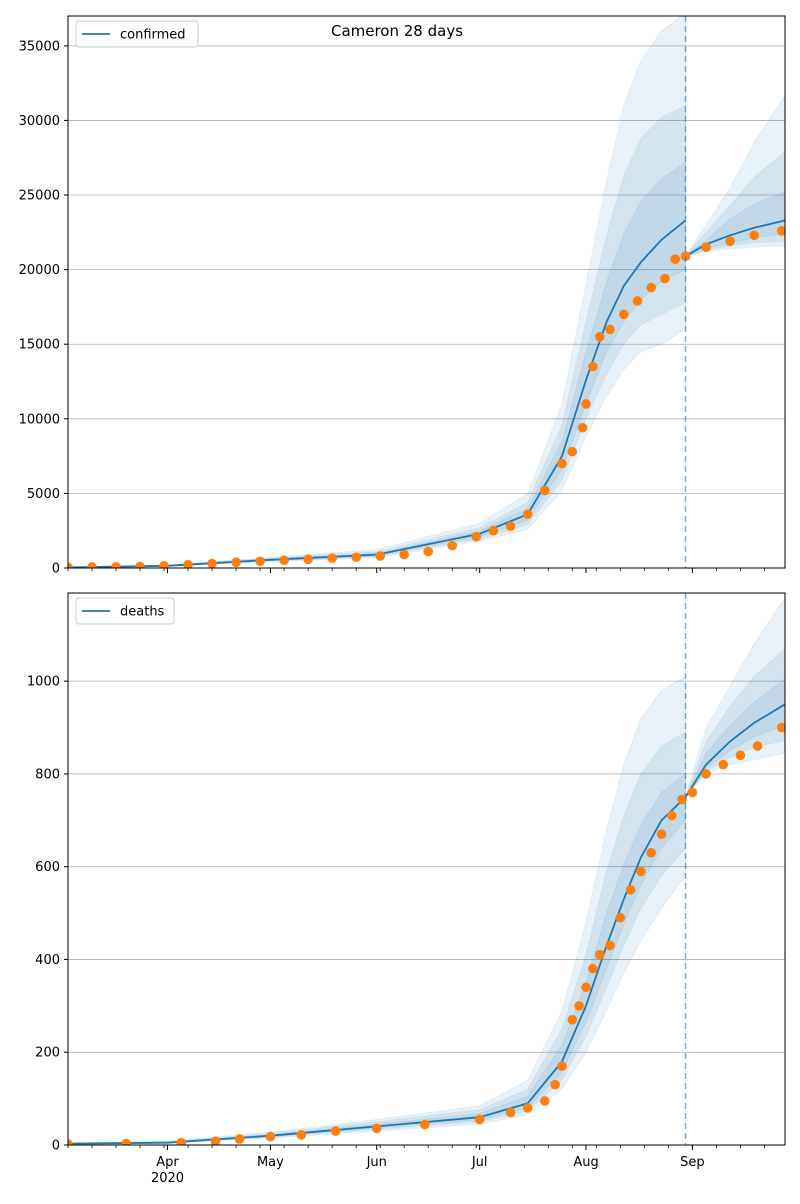  I want to click on x-tick-label: Apr, so click(167, 1162).